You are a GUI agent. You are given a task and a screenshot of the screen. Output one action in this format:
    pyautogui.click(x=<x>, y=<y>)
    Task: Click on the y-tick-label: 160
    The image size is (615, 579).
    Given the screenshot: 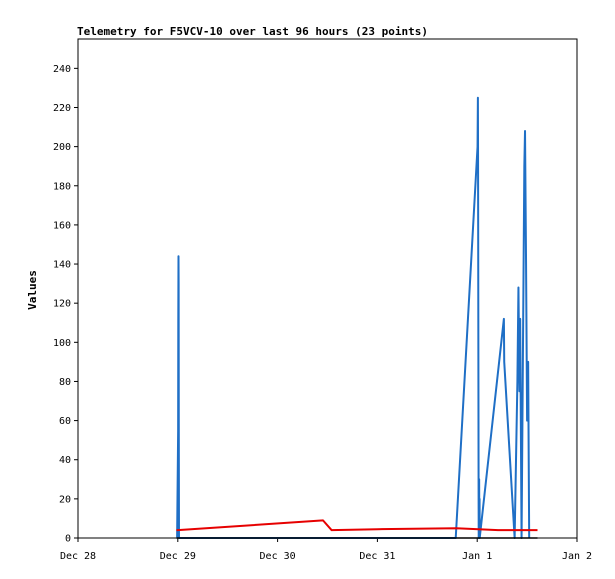 What is the action you would take?
    pyautogui.click(x=62, y=225)
    